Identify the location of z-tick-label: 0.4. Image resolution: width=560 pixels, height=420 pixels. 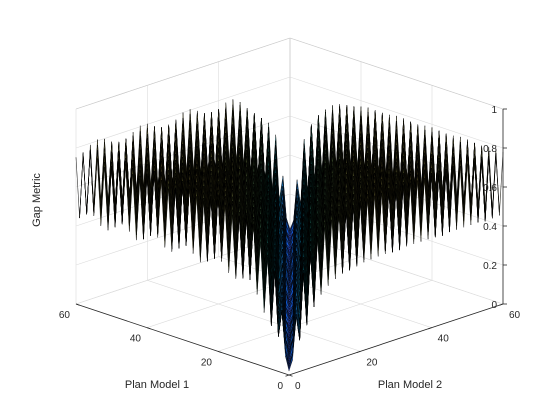
(490, 227).